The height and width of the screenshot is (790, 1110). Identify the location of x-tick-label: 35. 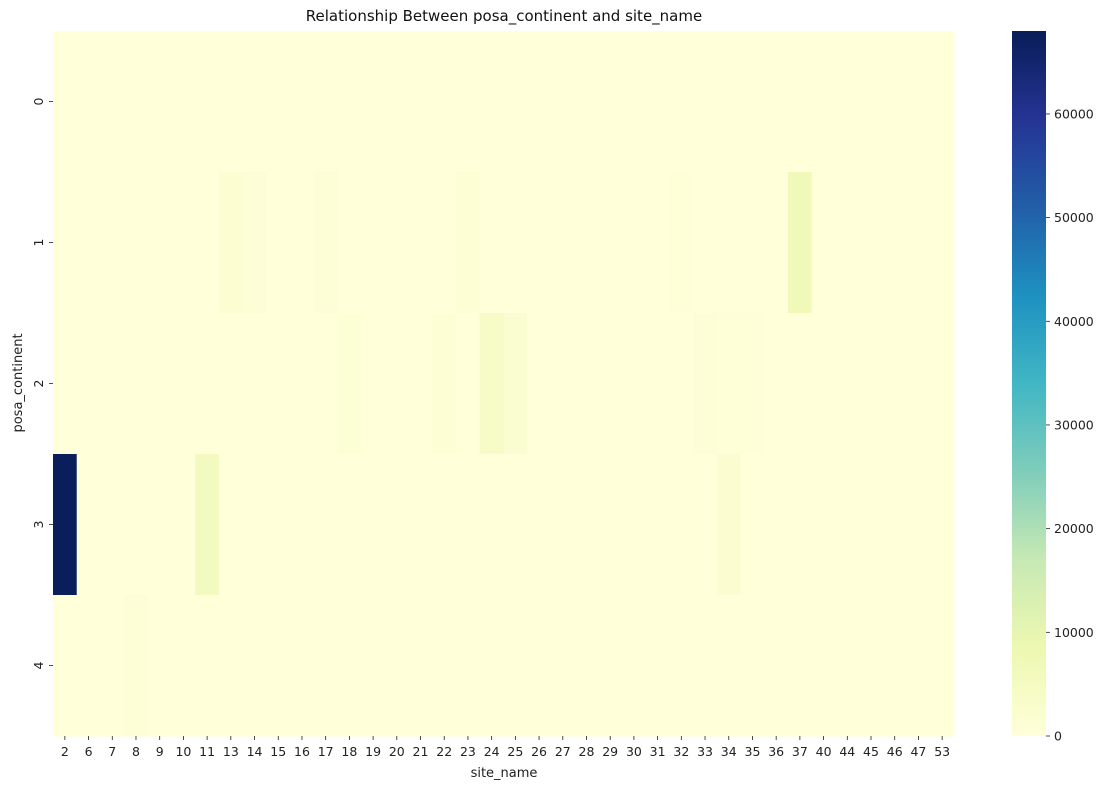
(753, 751).